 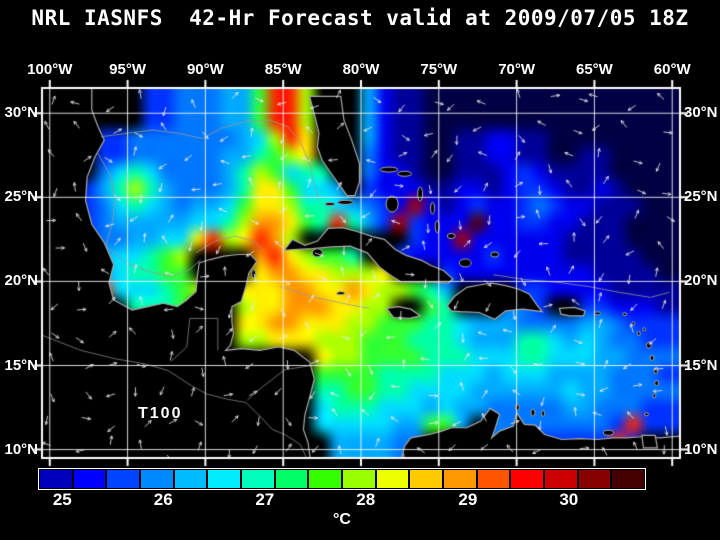 I want to click on colorbar-tick-label: 25, so click(x=62, y=499).